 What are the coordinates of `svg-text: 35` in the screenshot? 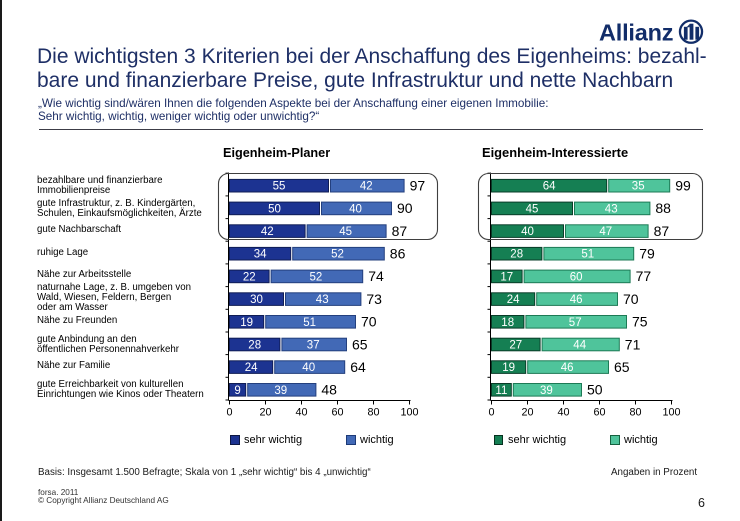 It's located at (638, 187).